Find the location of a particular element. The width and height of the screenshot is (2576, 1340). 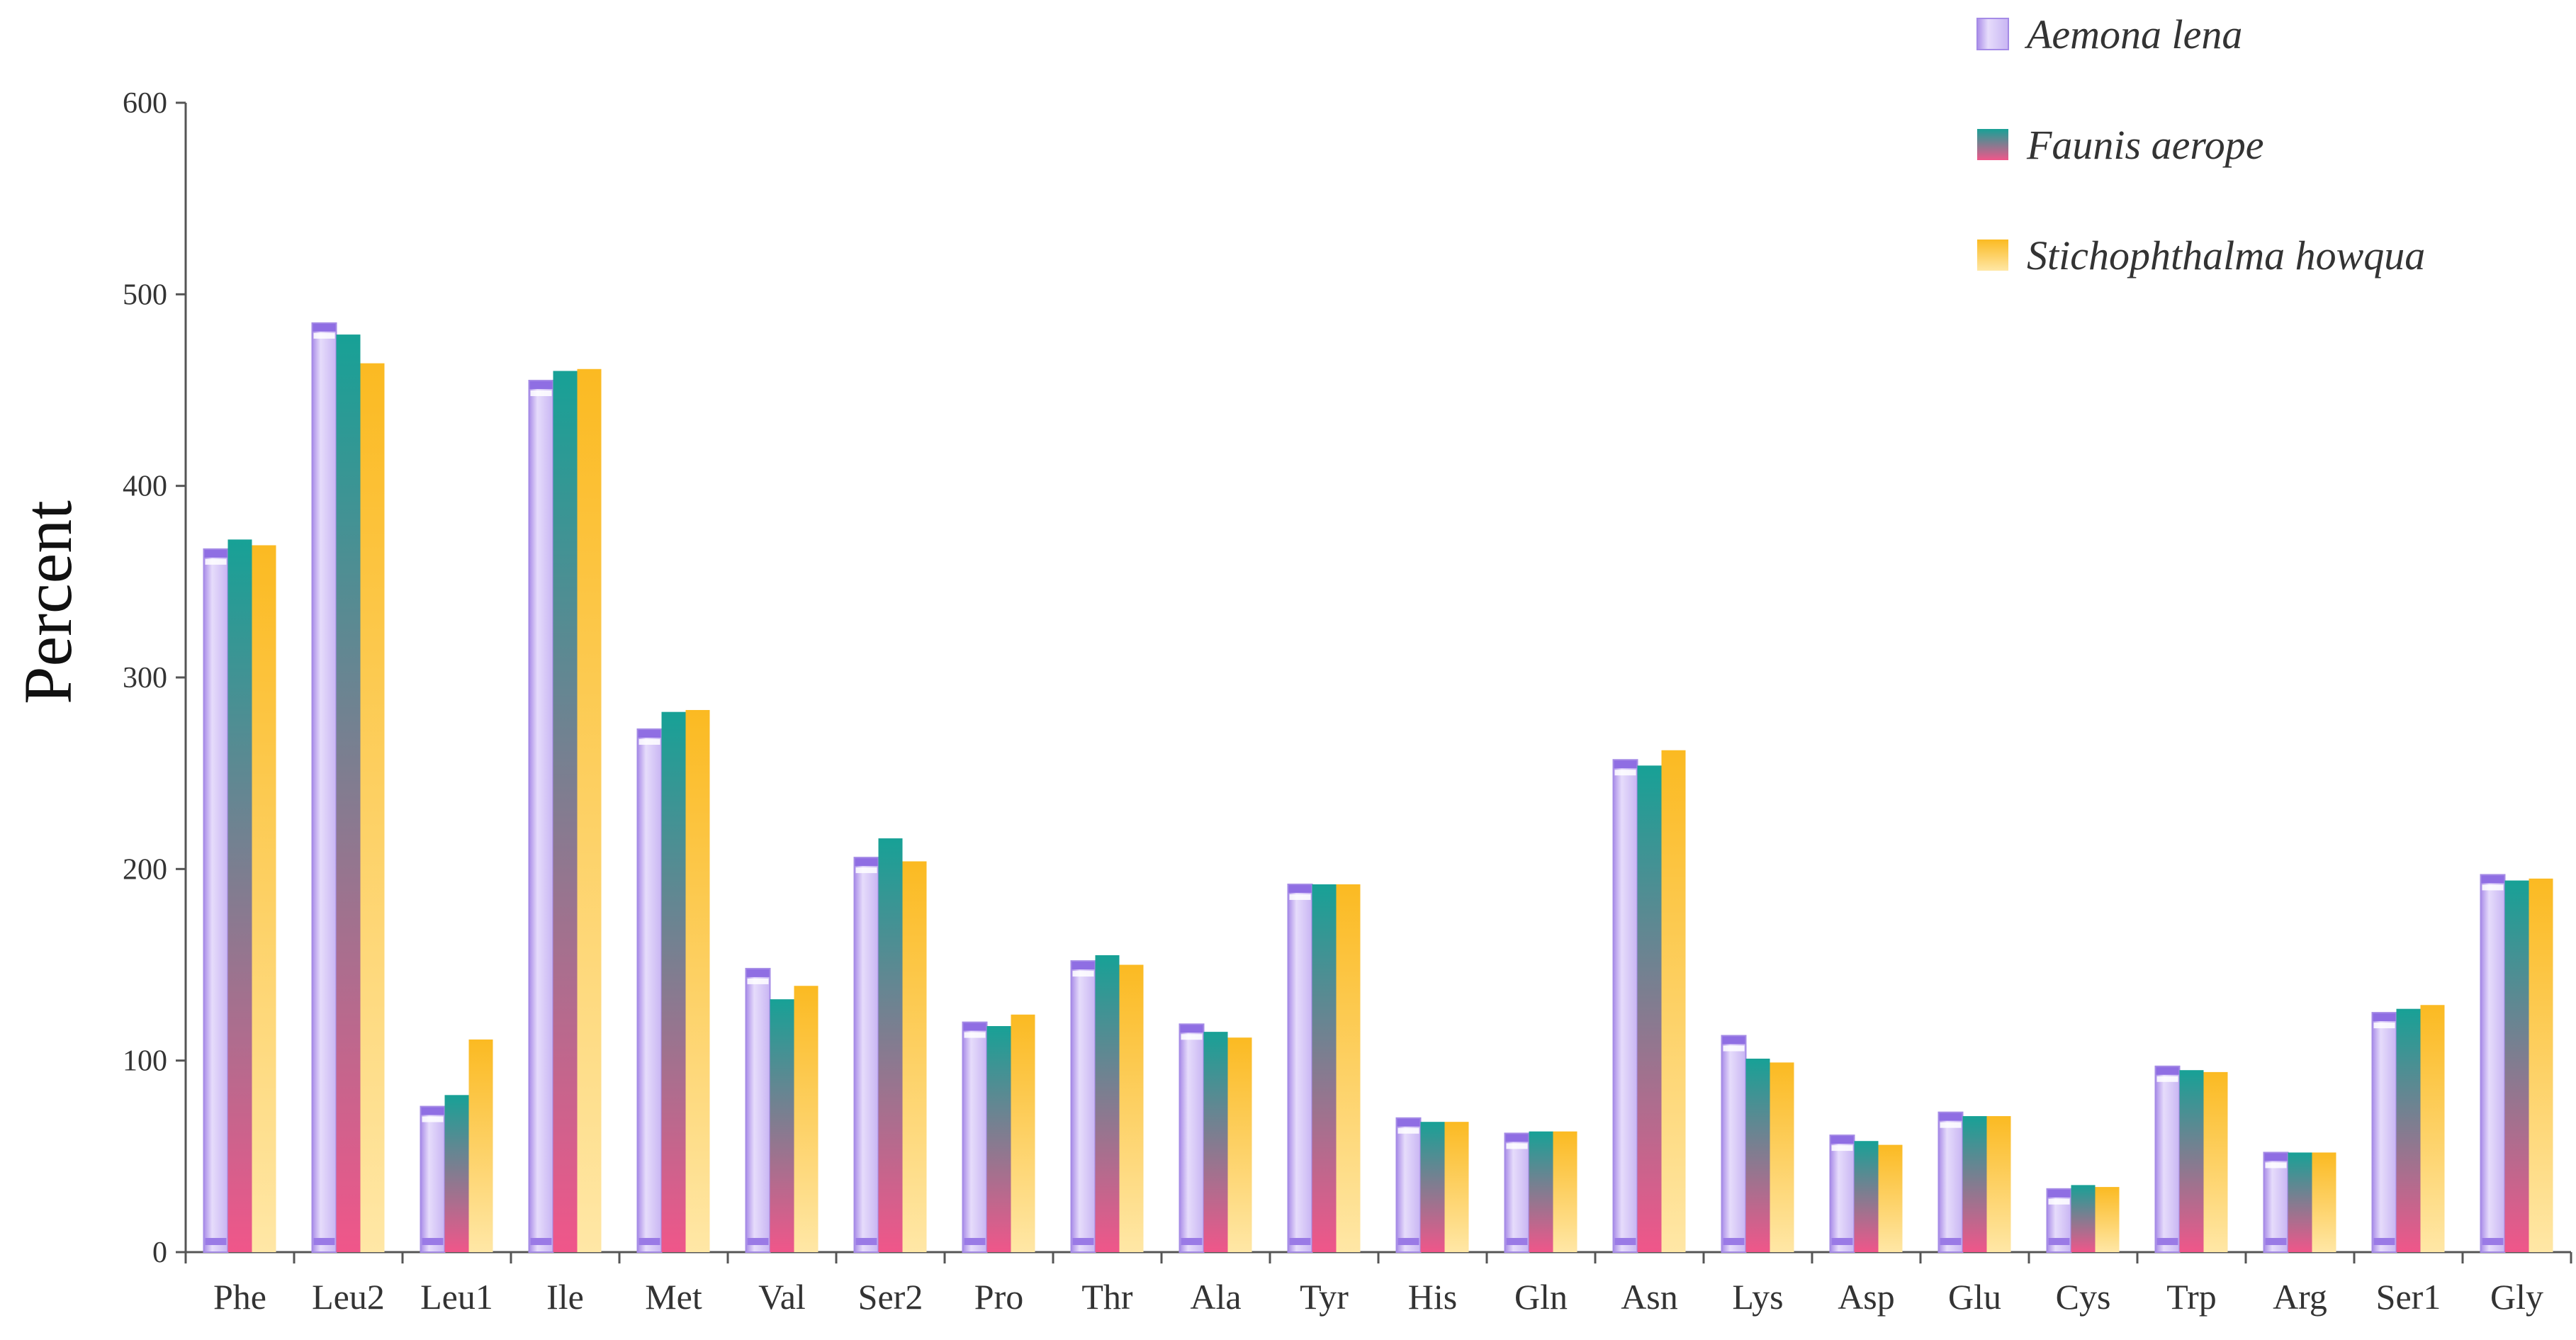

y-tick-label: 500 is located at coordinates (145, 295).